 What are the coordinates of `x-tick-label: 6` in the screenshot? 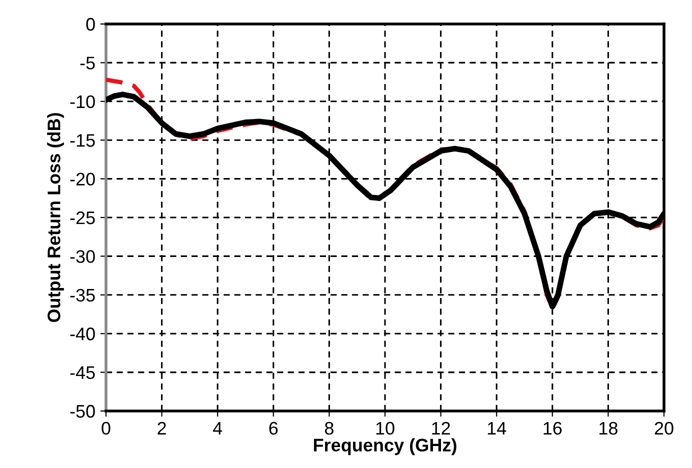 It's located at (273, 428).